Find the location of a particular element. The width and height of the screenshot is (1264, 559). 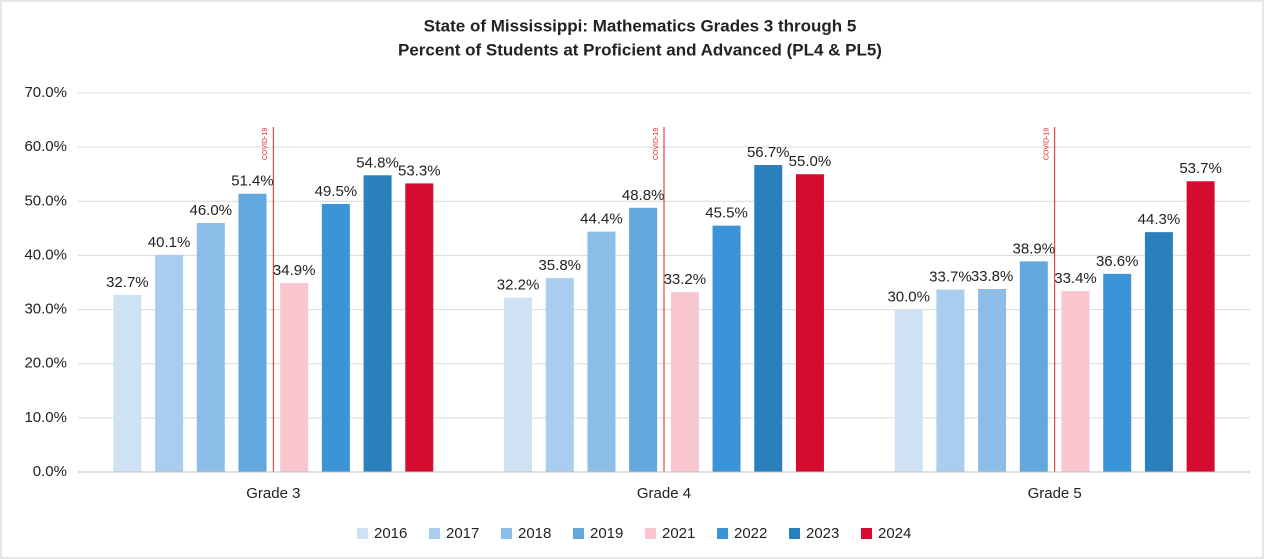

x-tick-label: Grade 4 is located at coordinates (664, 493).